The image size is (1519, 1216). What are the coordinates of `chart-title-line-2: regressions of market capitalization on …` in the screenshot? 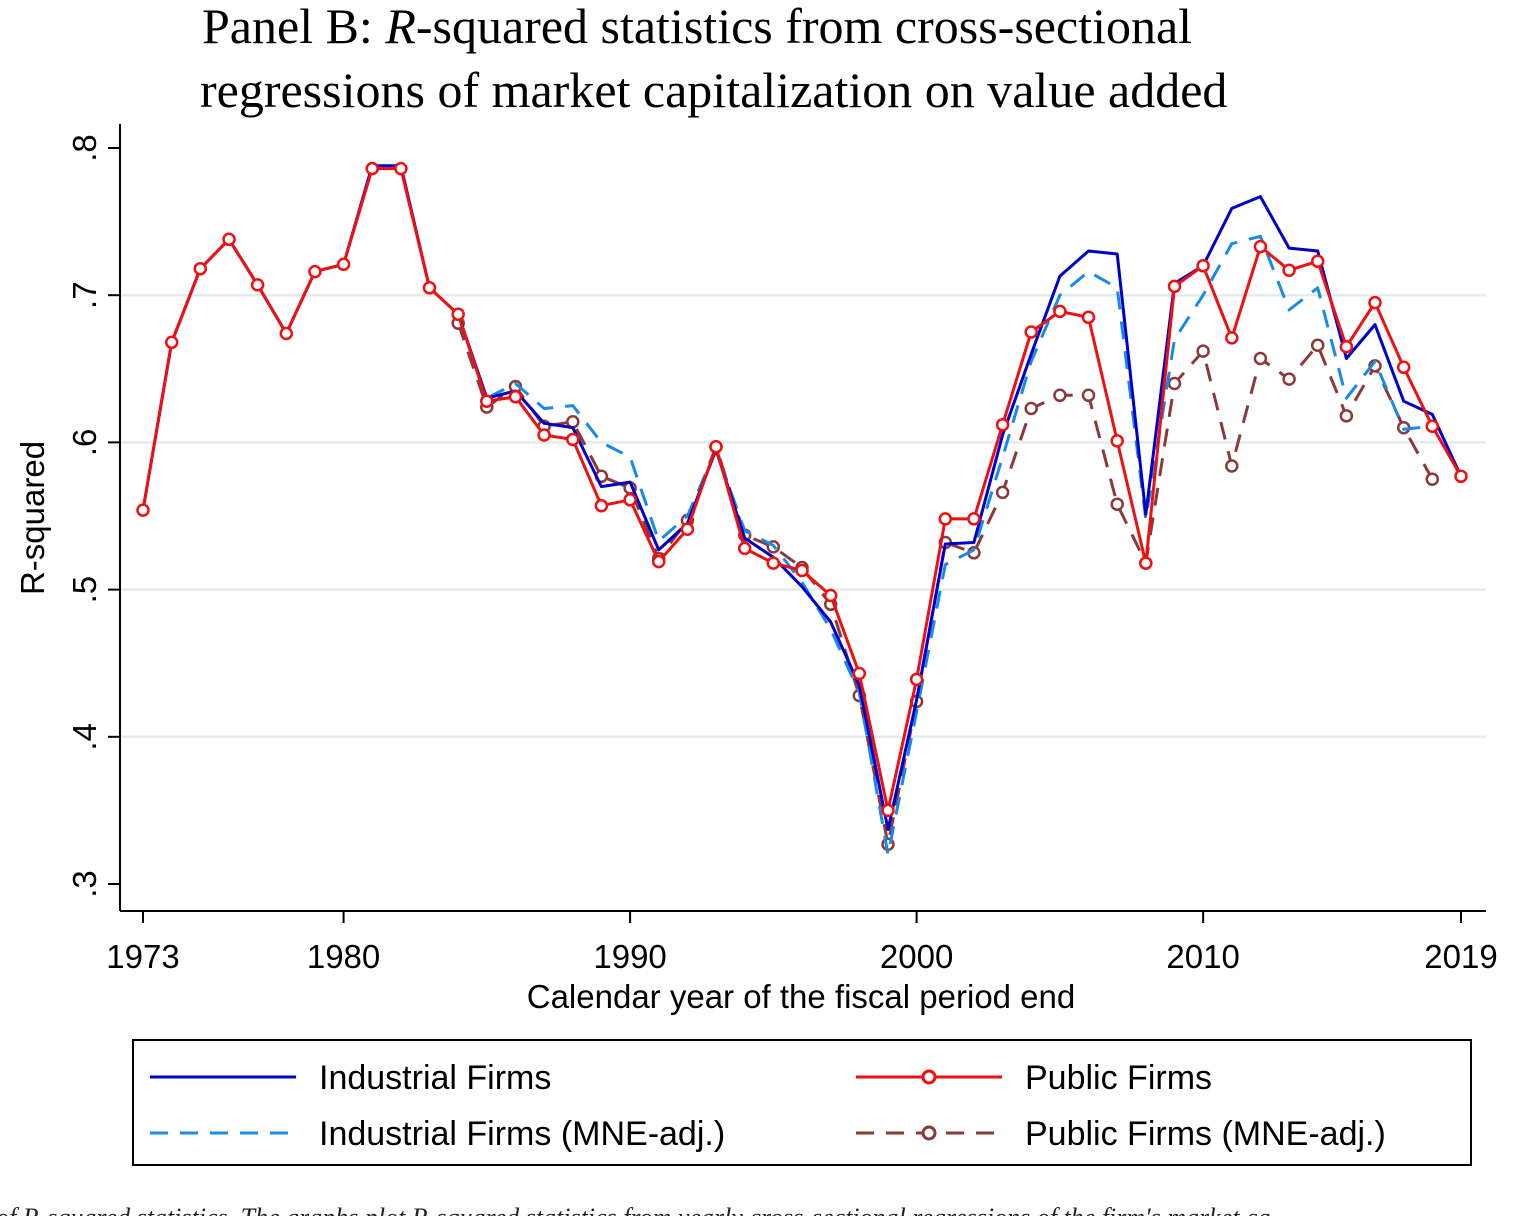 It's located at (713, 90).